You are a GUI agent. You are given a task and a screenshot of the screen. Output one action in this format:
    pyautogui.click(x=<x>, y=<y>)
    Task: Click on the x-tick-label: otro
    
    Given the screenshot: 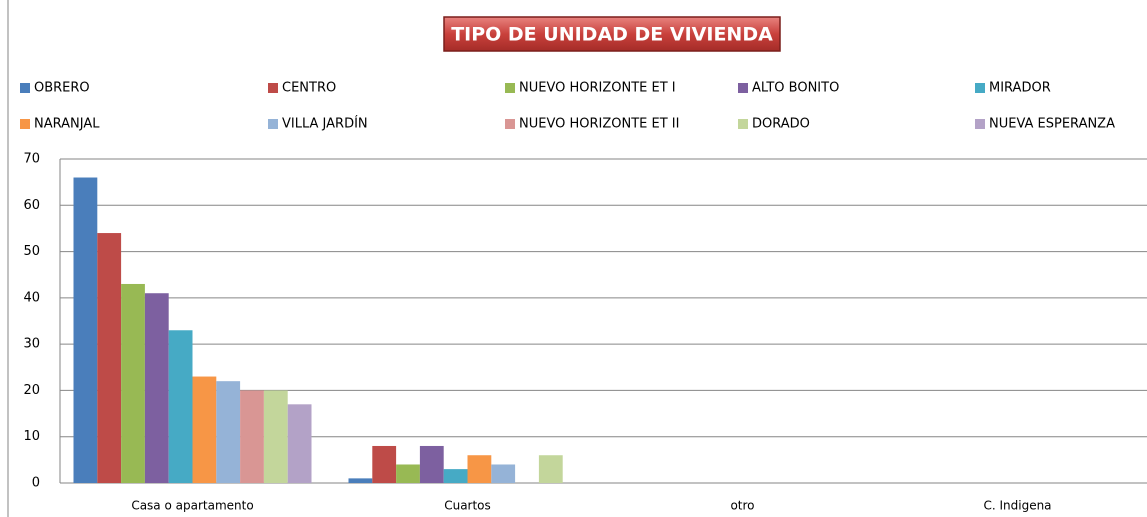 What is the action you would take?
    pyautogui.click(x=742, y=506)
    